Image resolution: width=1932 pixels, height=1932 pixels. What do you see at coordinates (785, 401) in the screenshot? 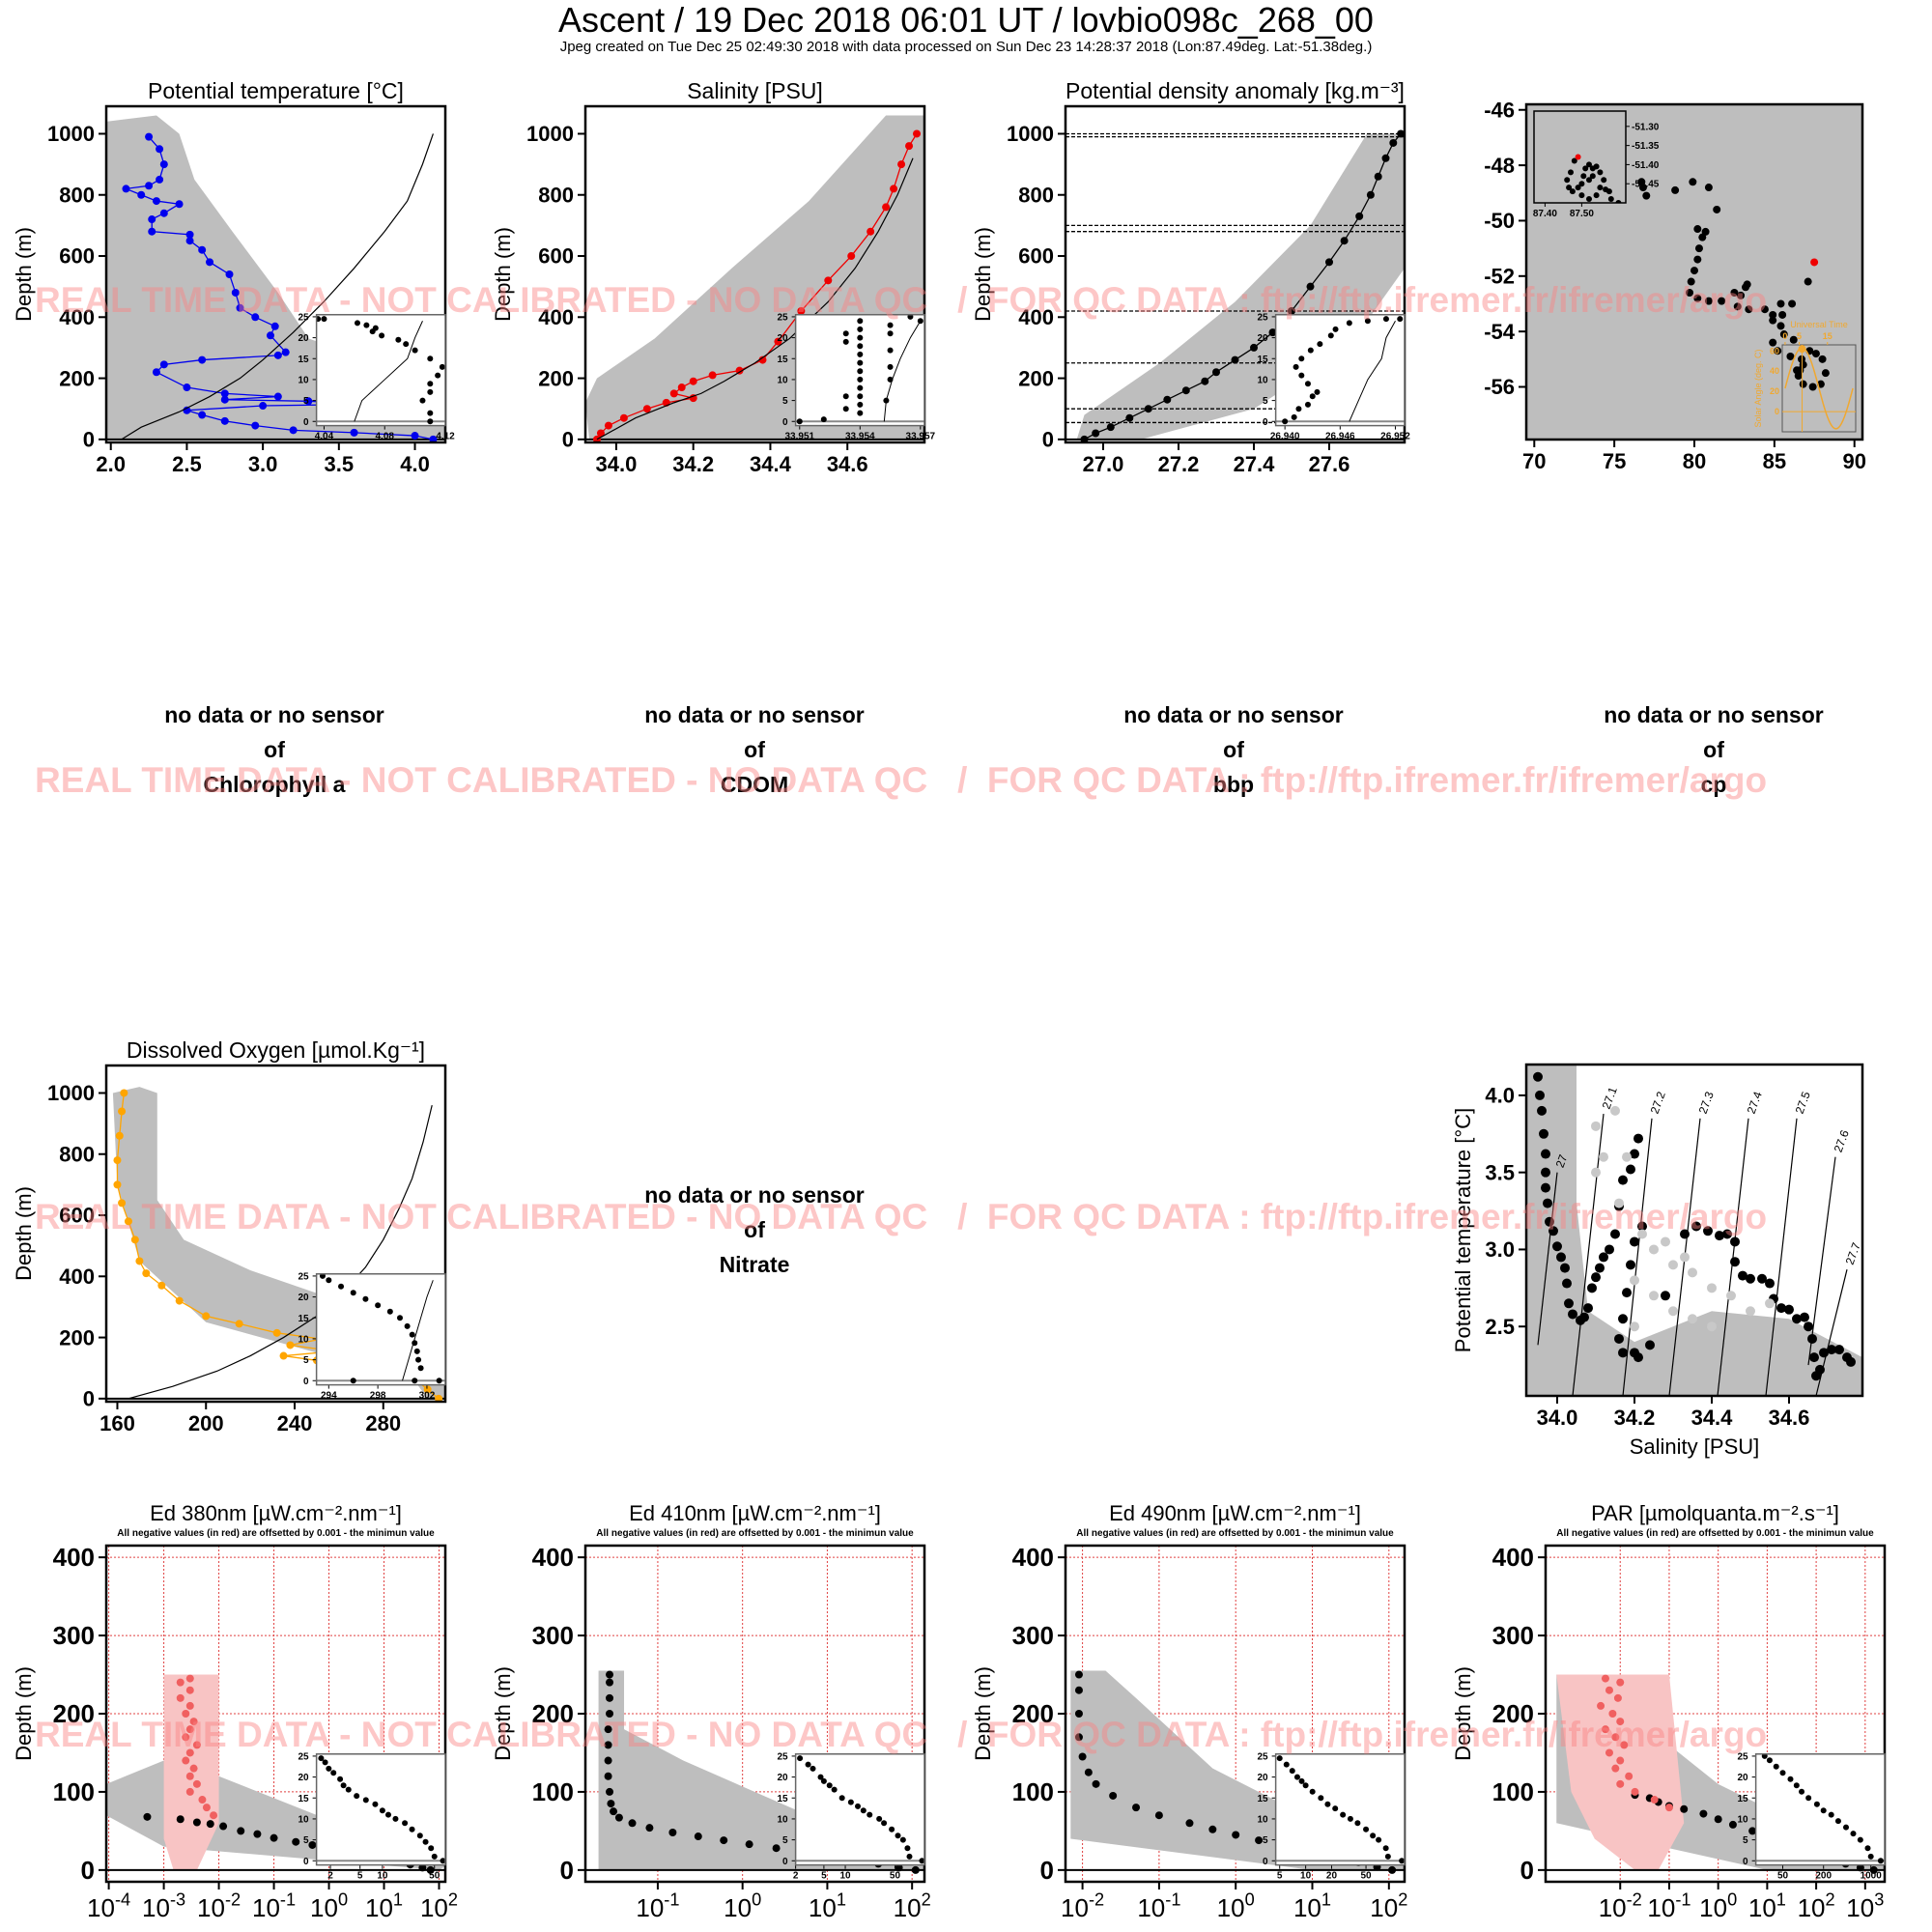
I see `y-tick-label: 5` at bounding box center [785, 401].